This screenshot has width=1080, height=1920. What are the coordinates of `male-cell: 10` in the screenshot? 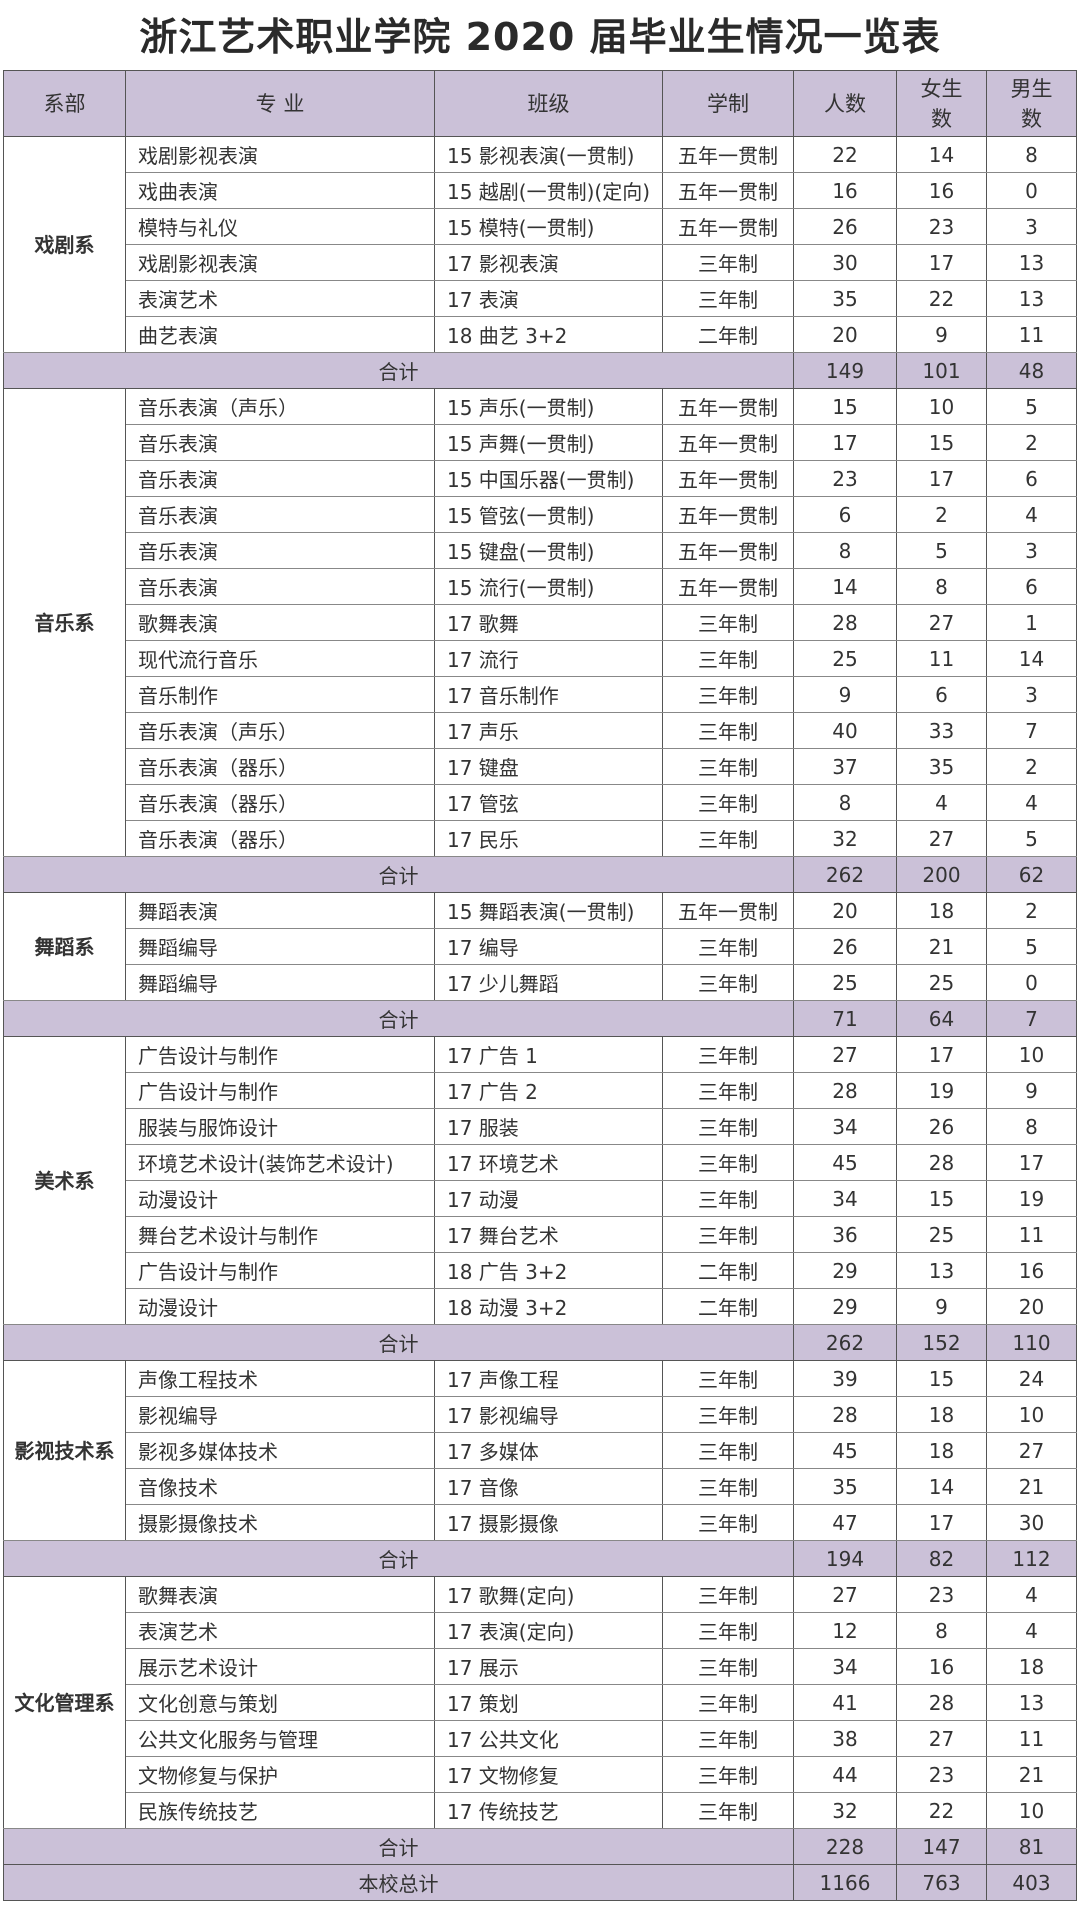 It's located at (1031, 1414).